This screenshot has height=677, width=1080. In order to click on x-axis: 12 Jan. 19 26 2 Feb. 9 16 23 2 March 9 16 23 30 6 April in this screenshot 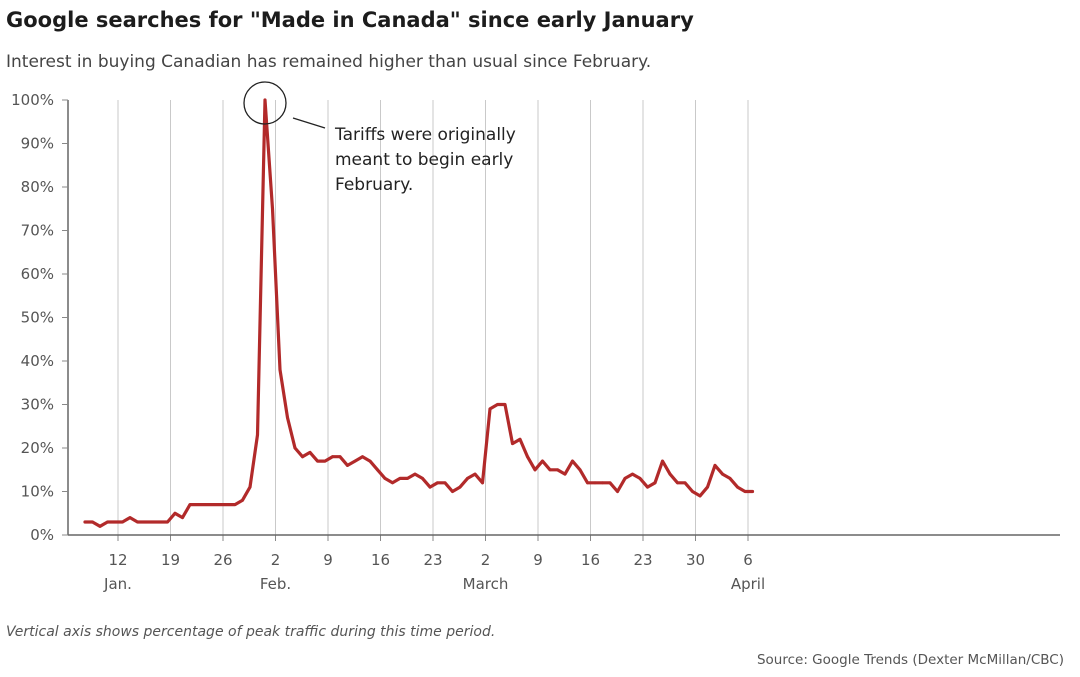, I will do `click(564, 563)`.